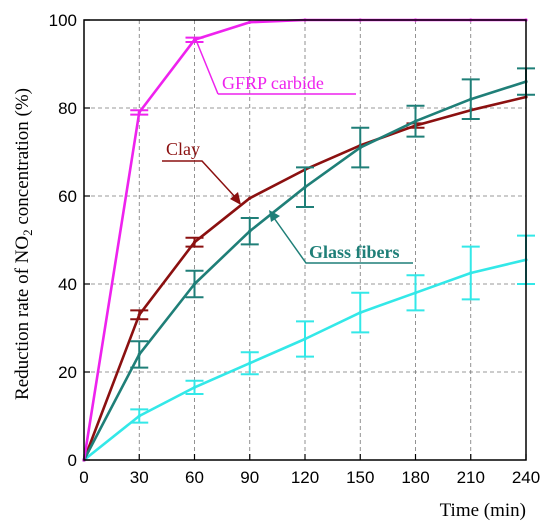 This screenshot has height=529, width=550. I want to click on clay-leader-line, so click(199, 179).